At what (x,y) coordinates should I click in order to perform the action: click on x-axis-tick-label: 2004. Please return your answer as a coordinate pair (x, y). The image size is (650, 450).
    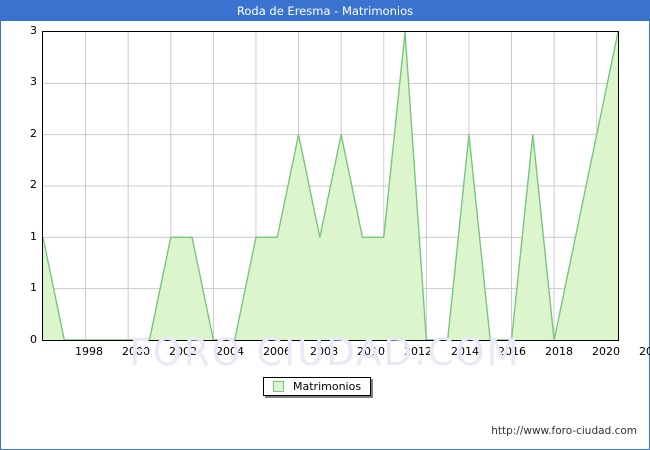
    Looking at the image, I should click on (230, 351).